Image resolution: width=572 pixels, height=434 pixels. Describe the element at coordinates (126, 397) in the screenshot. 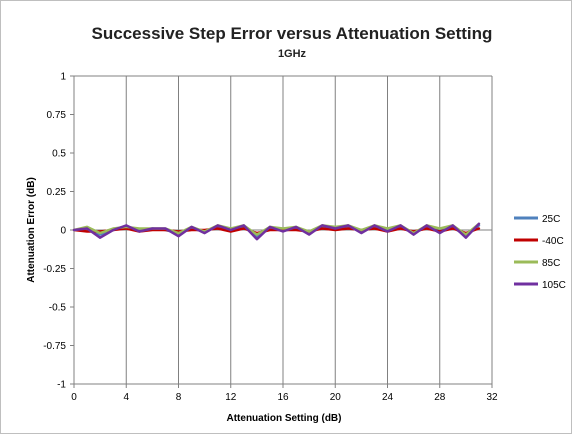

I see `x-tick-label: 4` at that location.